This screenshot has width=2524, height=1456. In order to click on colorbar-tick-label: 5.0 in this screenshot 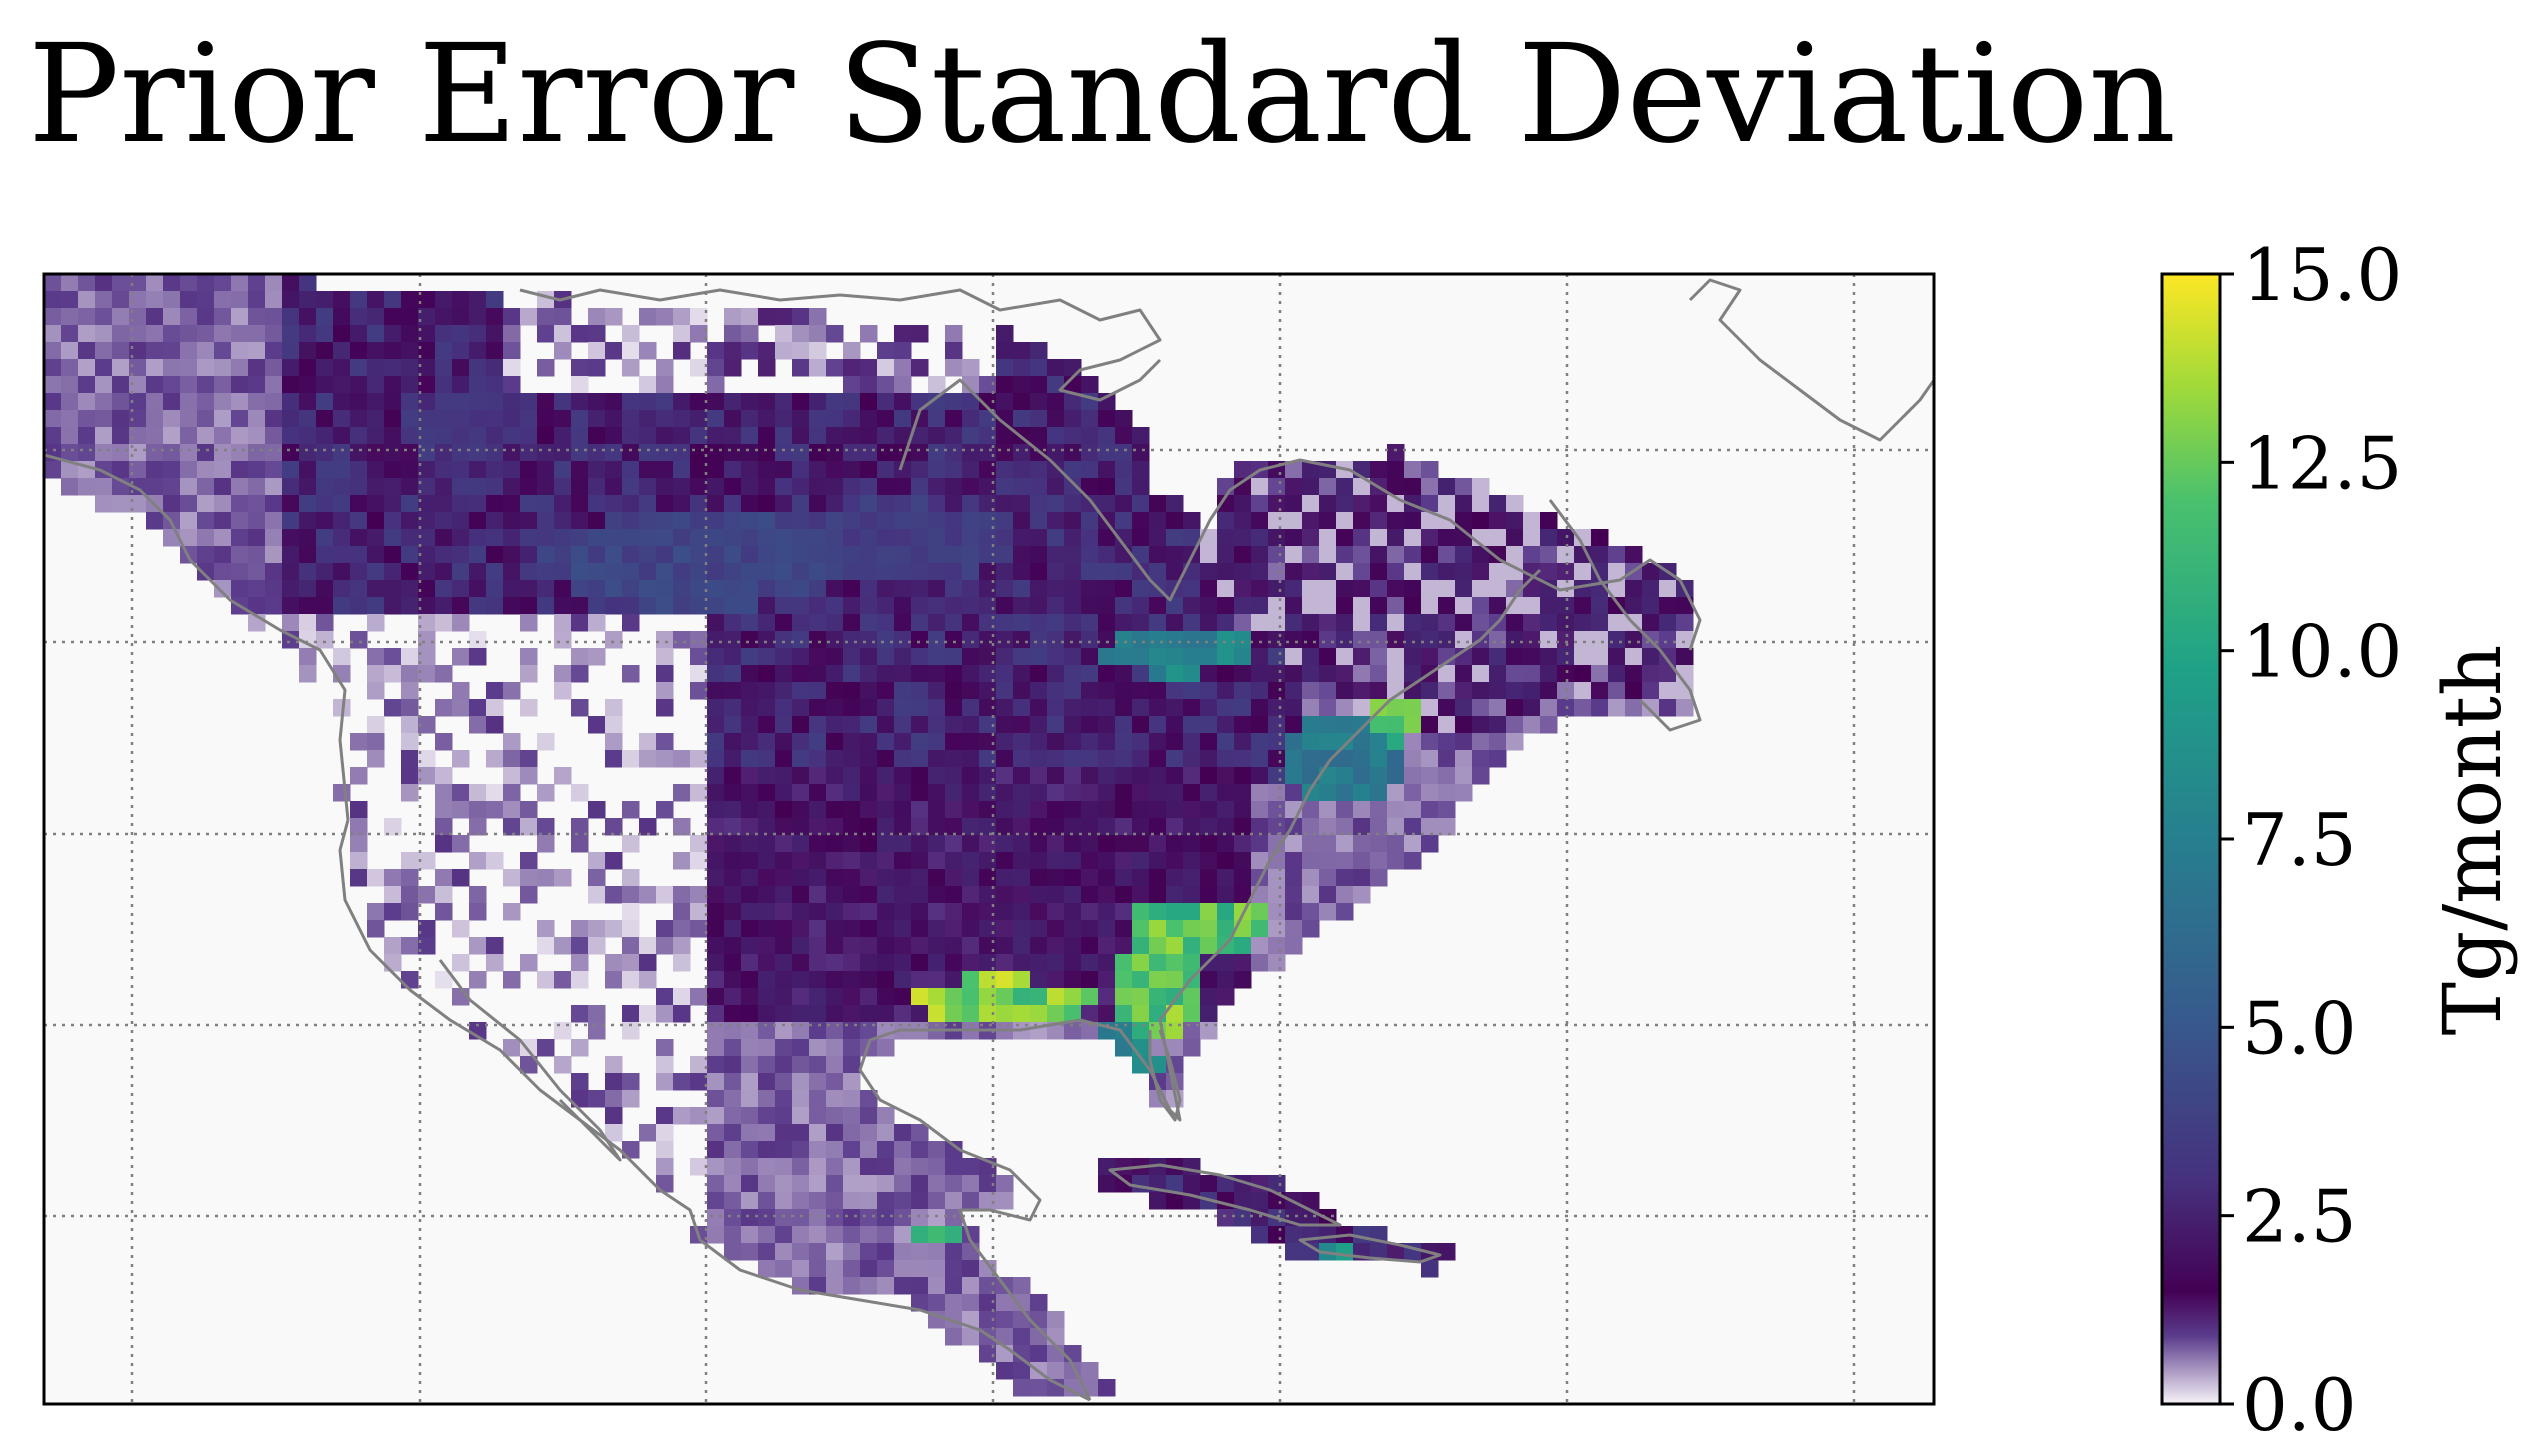, I will do `click(2299, 1028)`.